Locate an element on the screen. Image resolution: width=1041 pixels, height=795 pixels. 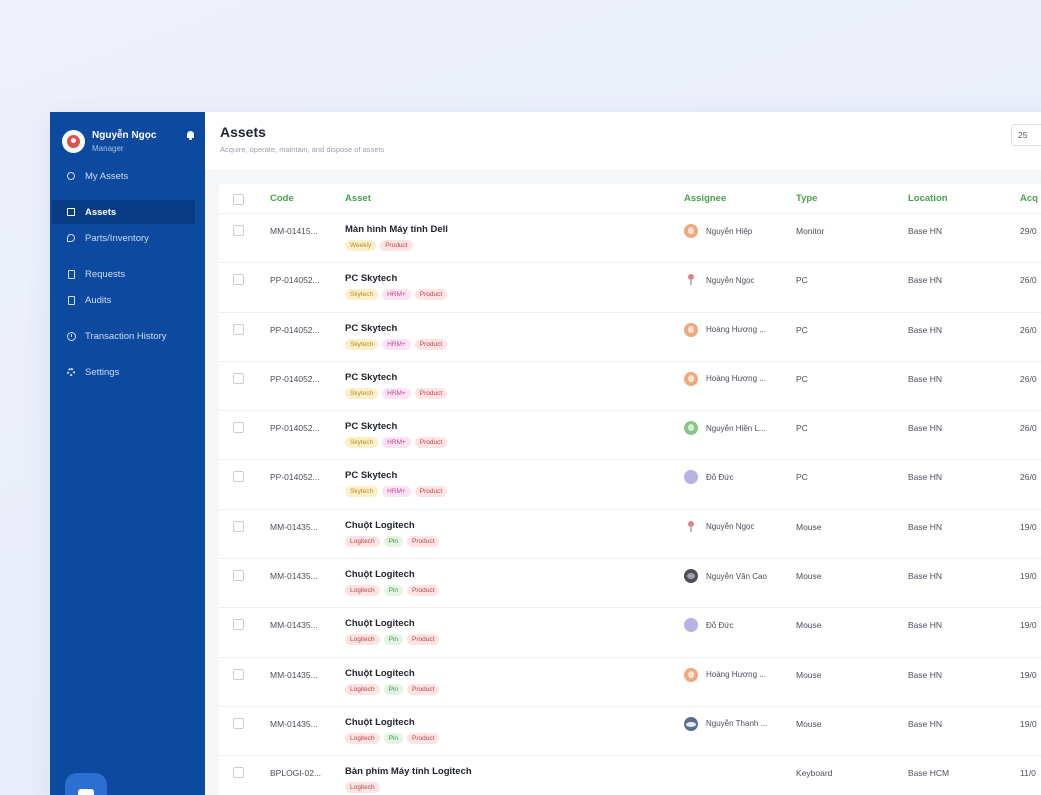
acquired-date: 26/0 is located at coordinates (1028, 428).